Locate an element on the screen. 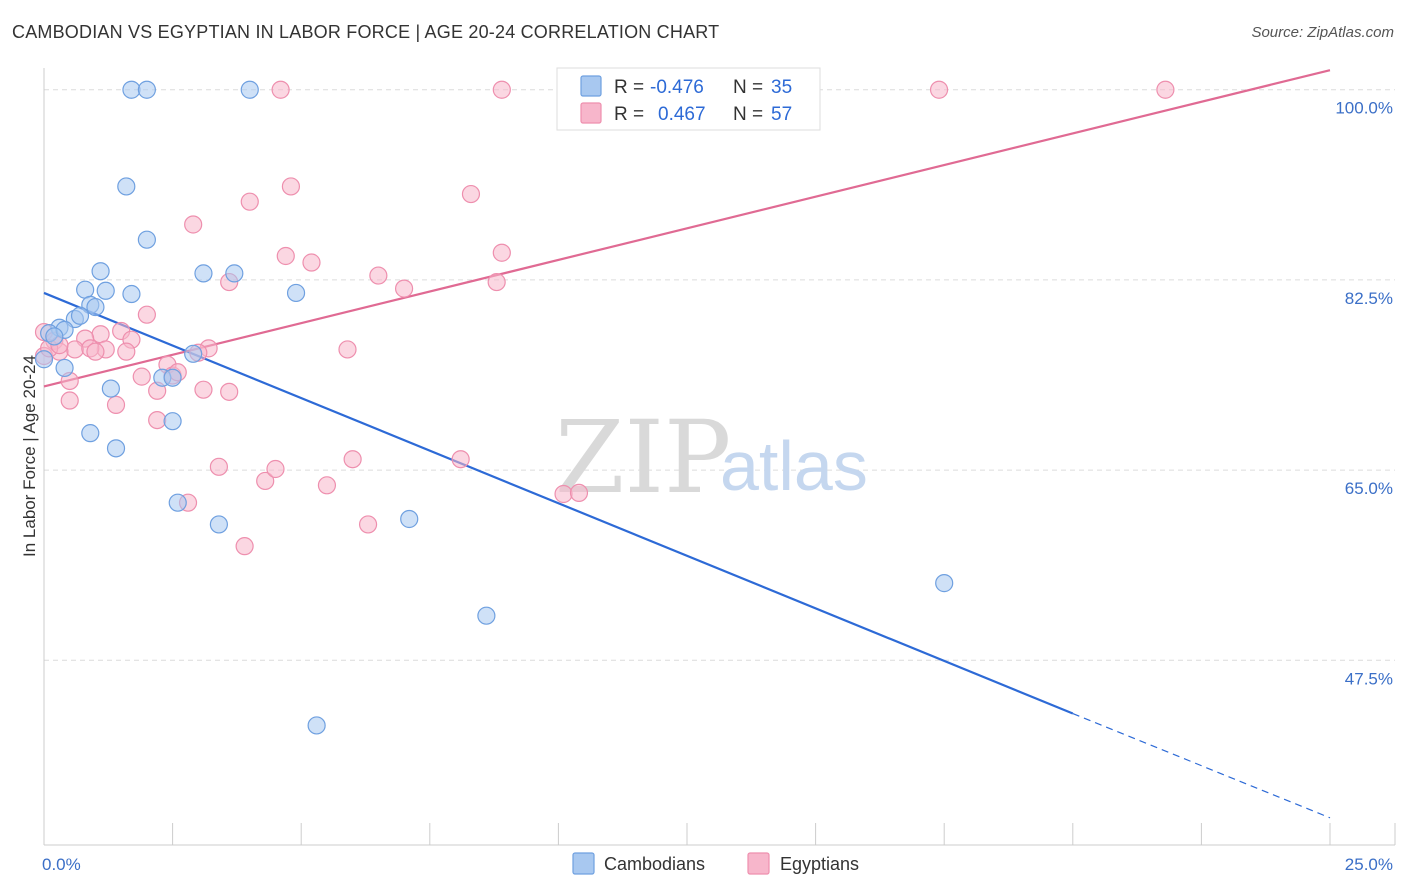 Image resolution: width=1406 pixels, height=892 pixels. legend-n-value: 35 is located at coordinates (781, 87).